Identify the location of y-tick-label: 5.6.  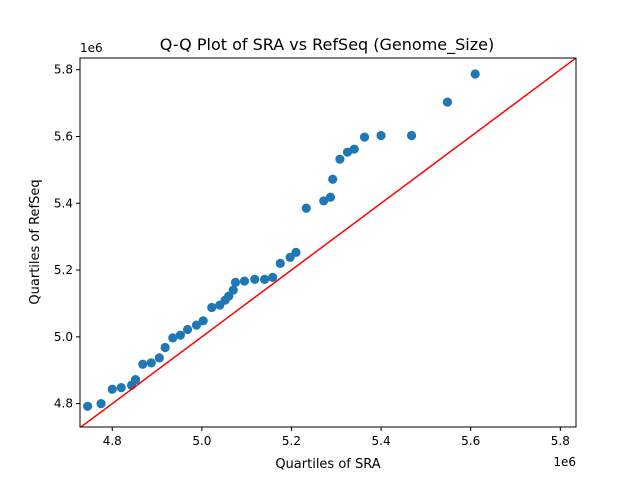
(63, 136).